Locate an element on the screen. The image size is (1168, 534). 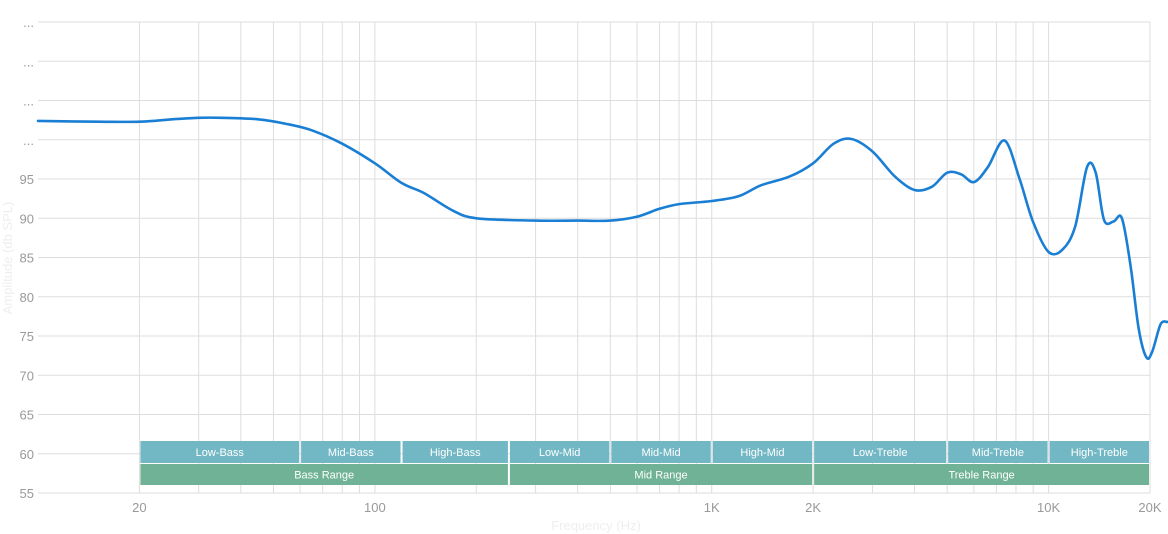
x-tick-label: 20K is located at coordinates (1149, 507).